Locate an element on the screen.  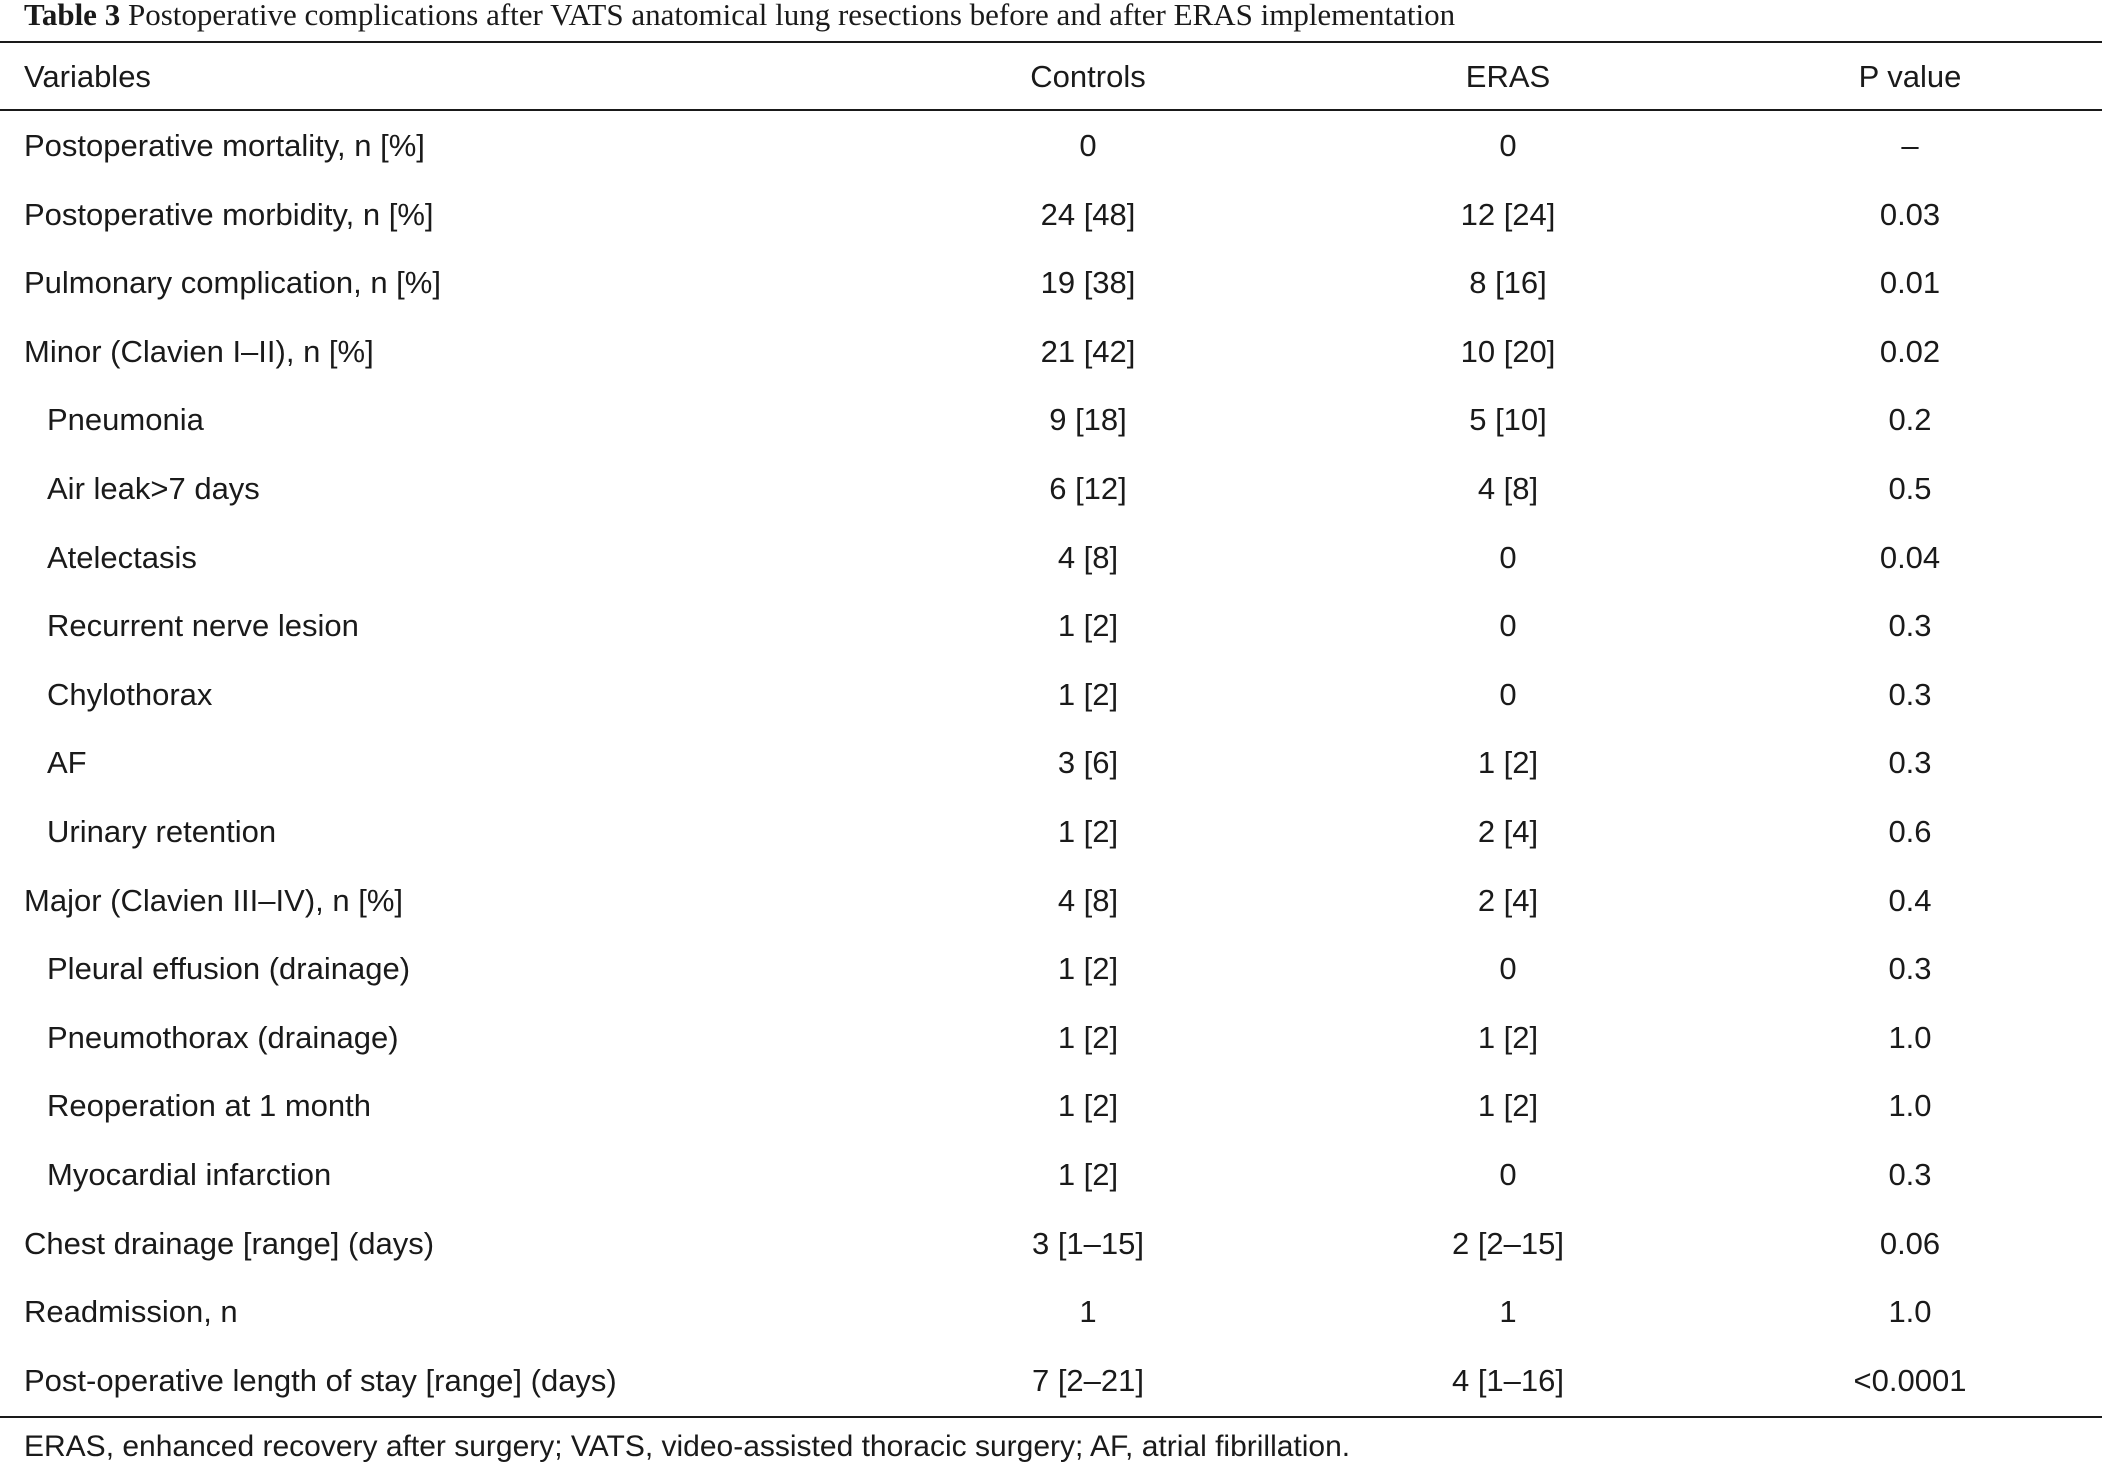
cell-p-value: – is located at coordinates (1910, 145).